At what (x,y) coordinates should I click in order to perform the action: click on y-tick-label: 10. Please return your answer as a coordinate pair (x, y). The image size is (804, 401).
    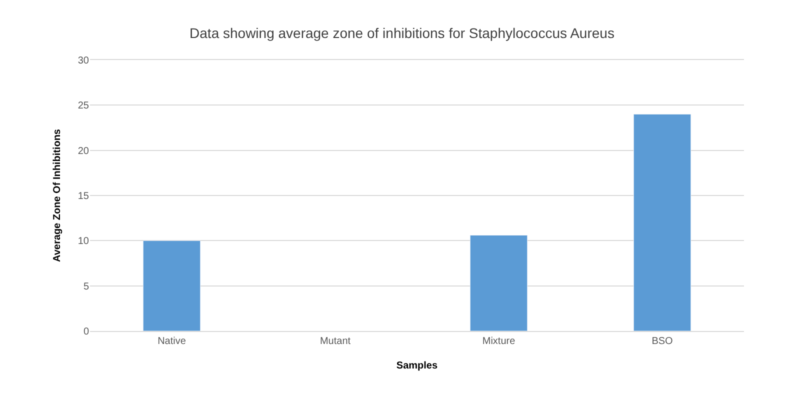
    Looking at the image, I should click on (84, 242).